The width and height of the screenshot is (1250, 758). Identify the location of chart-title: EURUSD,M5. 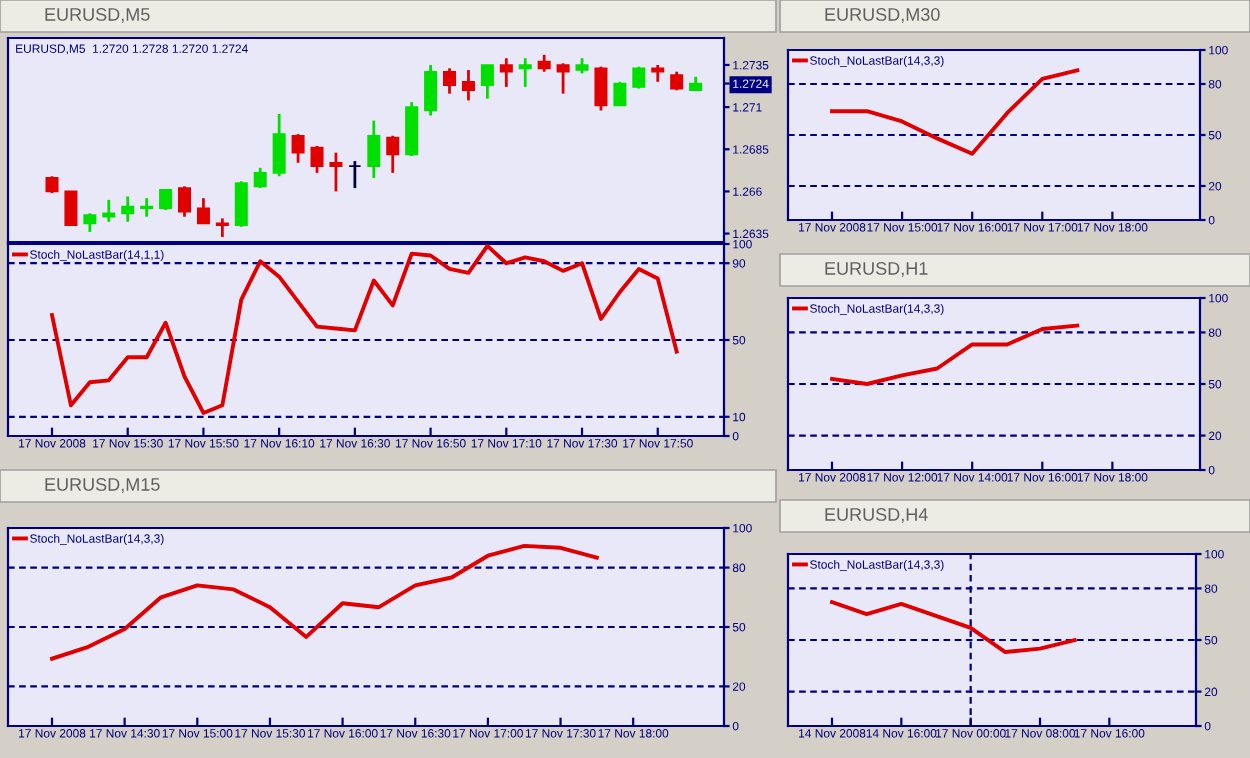
(97, 15).